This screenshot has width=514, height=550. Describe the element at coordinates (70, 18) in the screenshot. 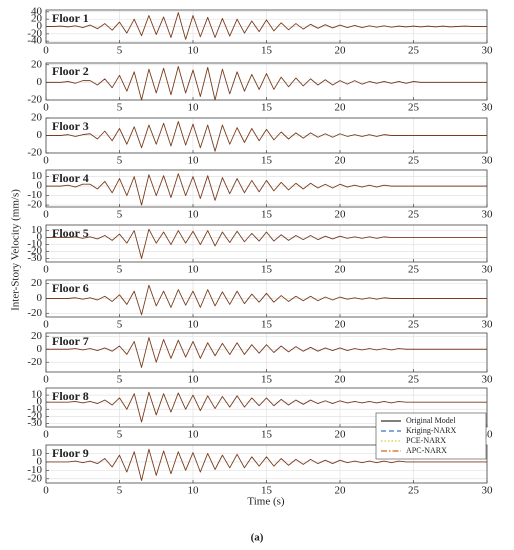

I see `subplot-title: Floor 1` at that location.